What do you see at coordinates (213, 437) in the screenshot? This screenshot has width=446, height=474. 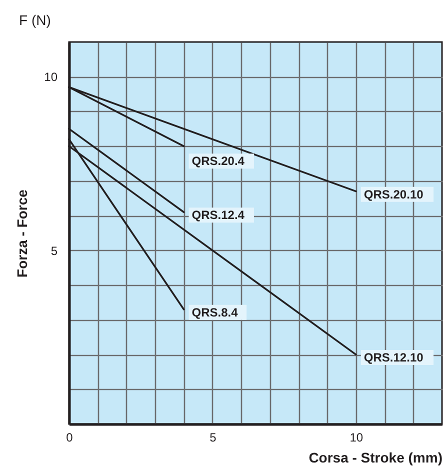 I see `x-tick-label: 5` at bounding box center [213, 437].